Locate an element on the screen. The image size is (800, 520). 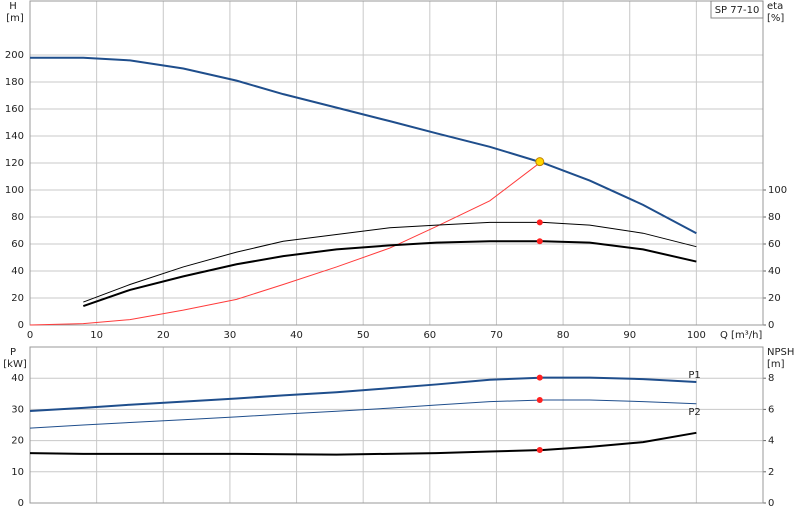
y-axis-label: P is located at coordinates (13, 352).